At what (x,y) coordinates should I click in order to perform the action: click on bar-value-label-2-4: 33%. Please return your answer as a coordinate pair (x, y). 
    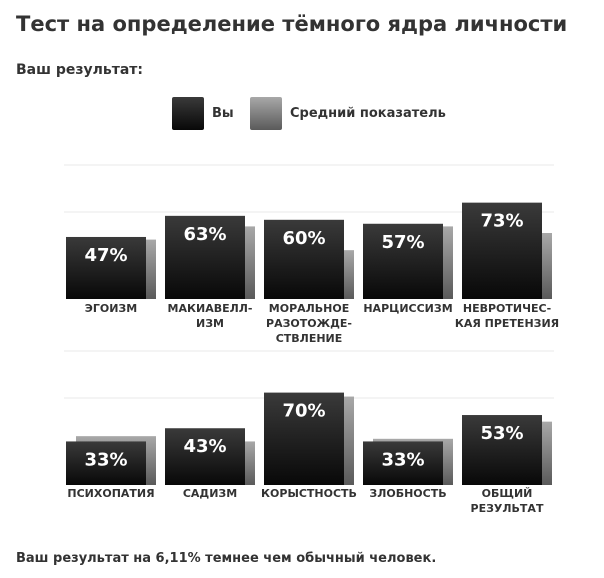
    Looking at the image, I should click on (402, 459).